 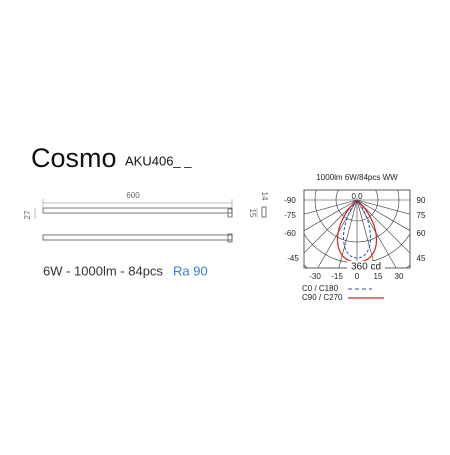 What do you see at coordinates (320, 288) in the screenshot?
I see `legend-label: C0 / C180` at bounding box center [320, 288].